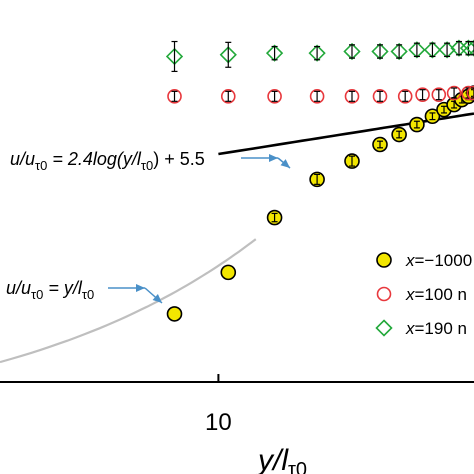 Image resolution: width=474 pixels, height=474 pixels. What do you see at coordinates (218, 422) in the screenshot?
I see `x-tick-label: 10` at bounding box center [218, 422].